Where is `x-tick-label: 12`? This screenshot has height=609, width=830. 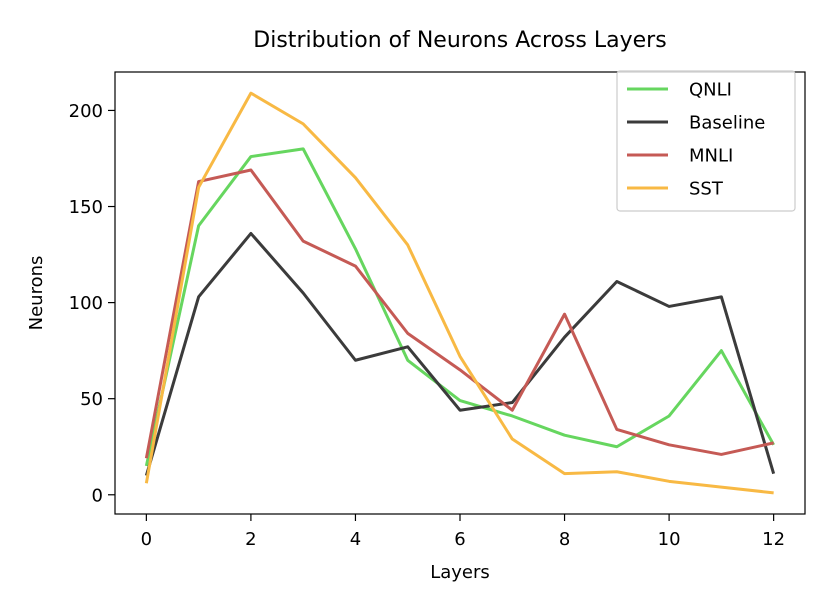
x-tick-label: 12 is located at coordinates (773, 539).